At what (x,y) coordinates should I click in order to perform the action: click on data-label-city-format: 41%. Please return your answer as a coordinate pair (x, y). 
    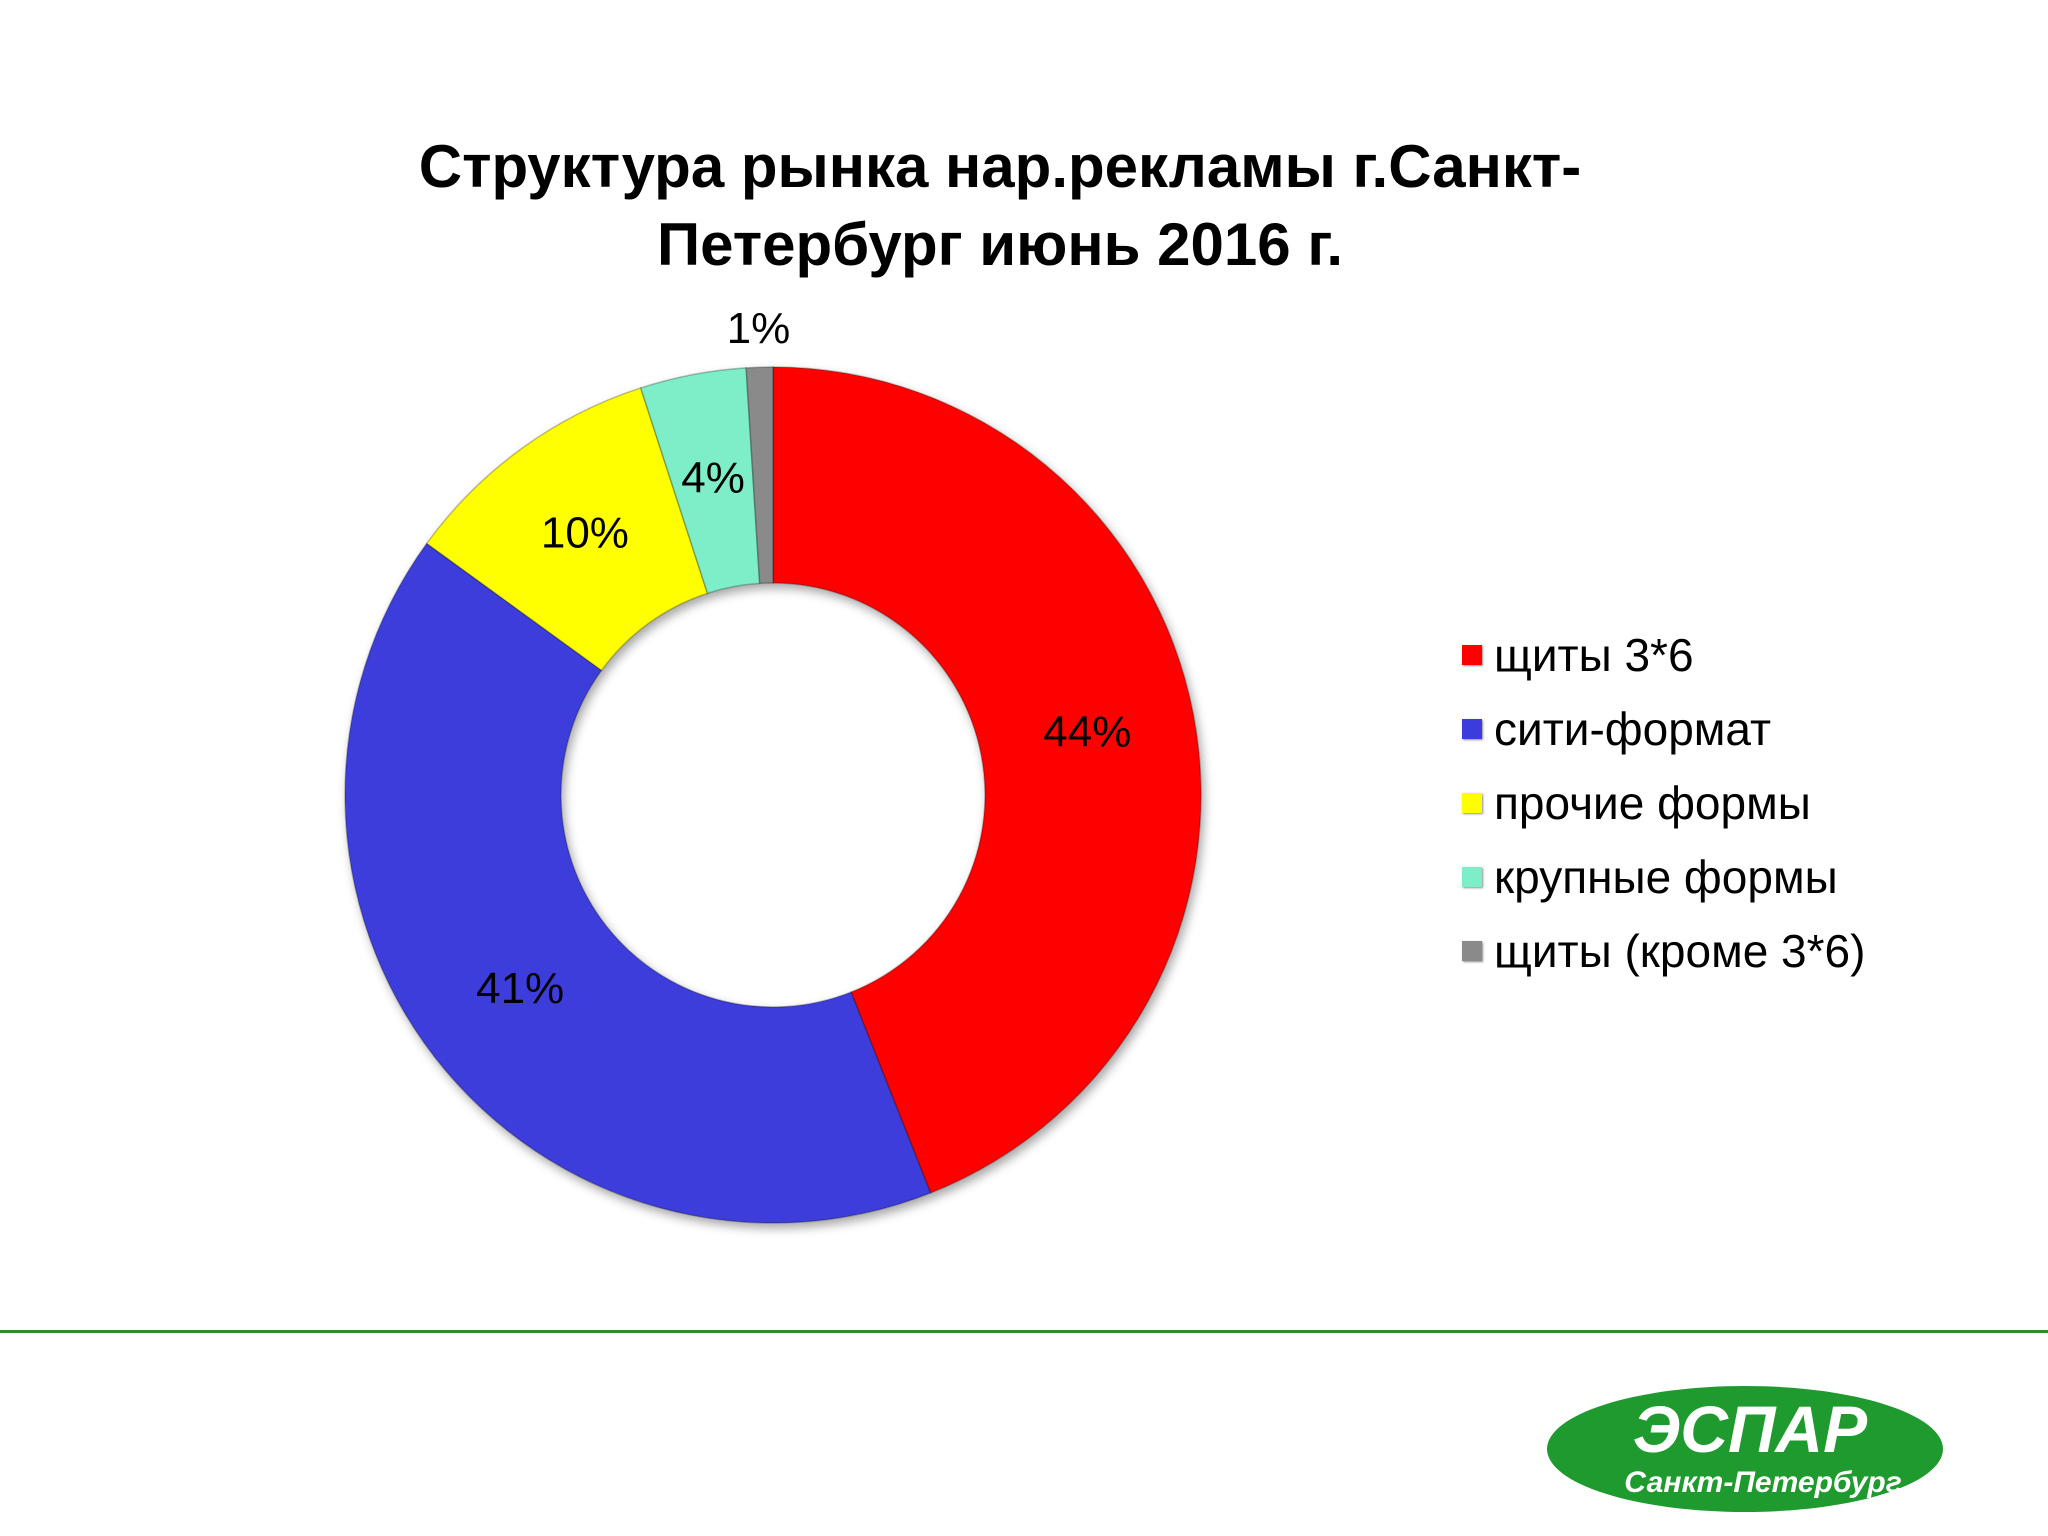
    Looking at the image, I should click on (520, 988).